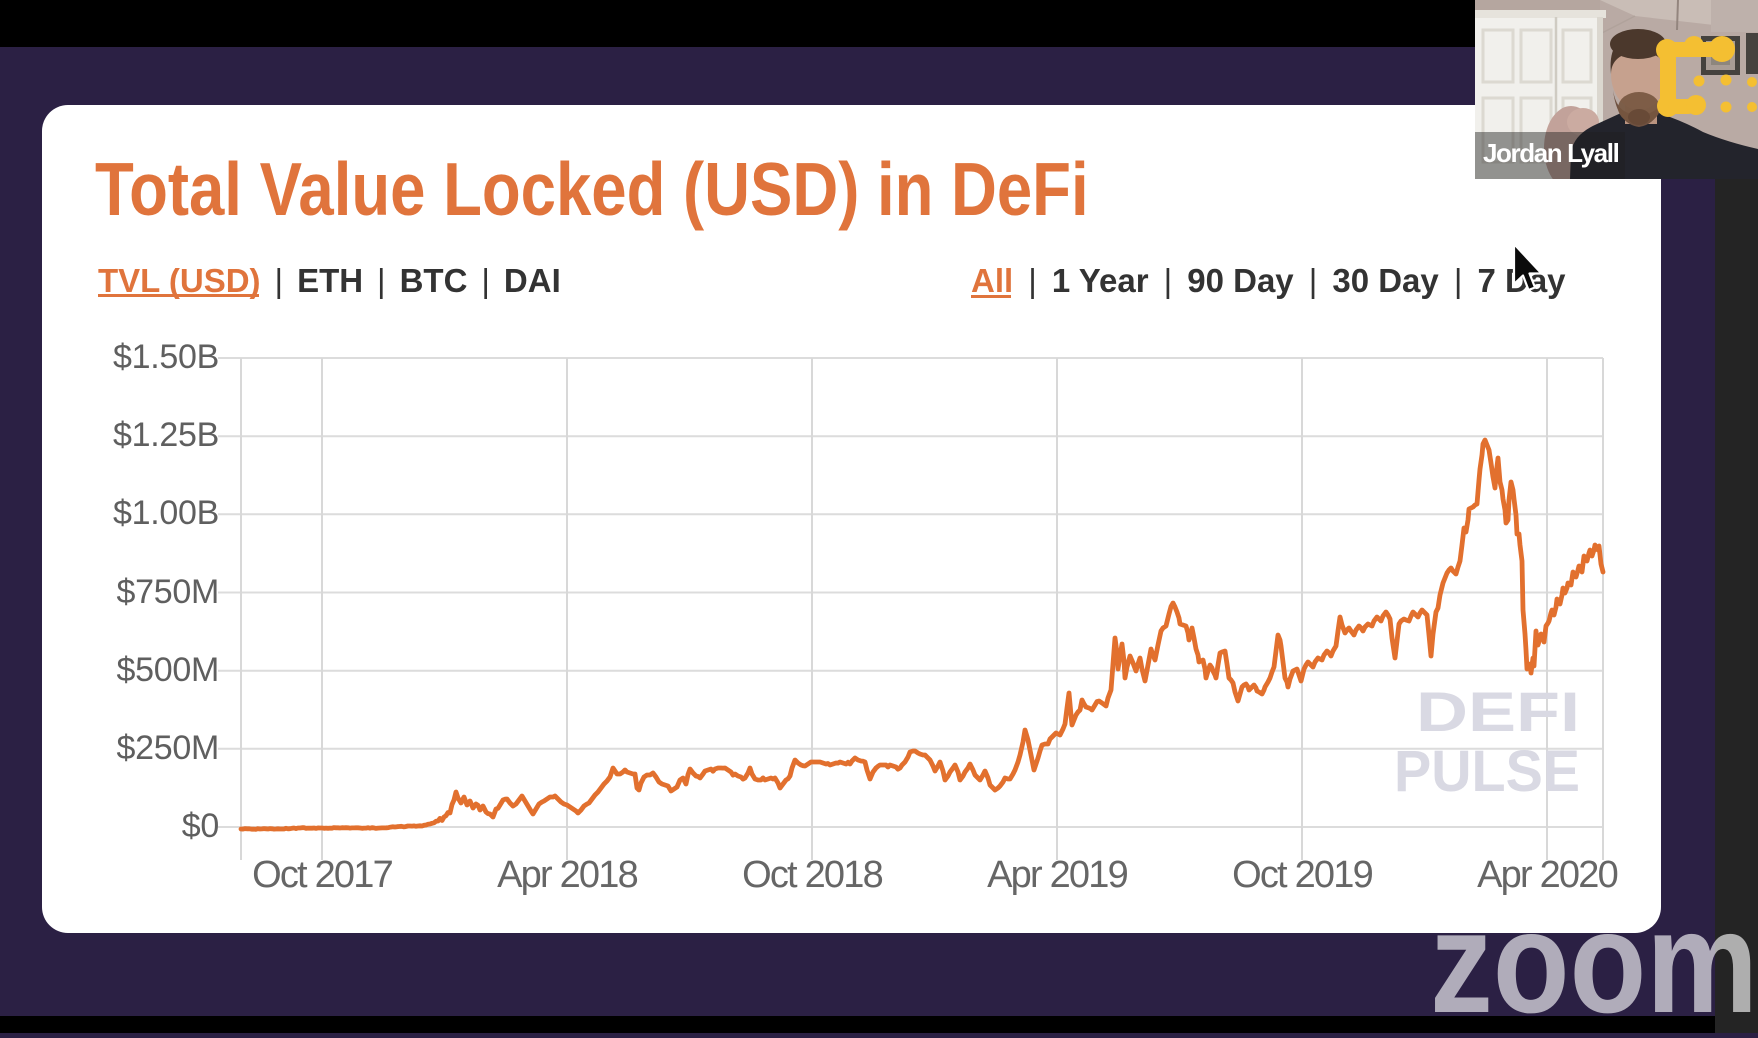 This screenshot has height=1038, width=1758. I want to click on svg-text: PULSE, so click(1487, 771).